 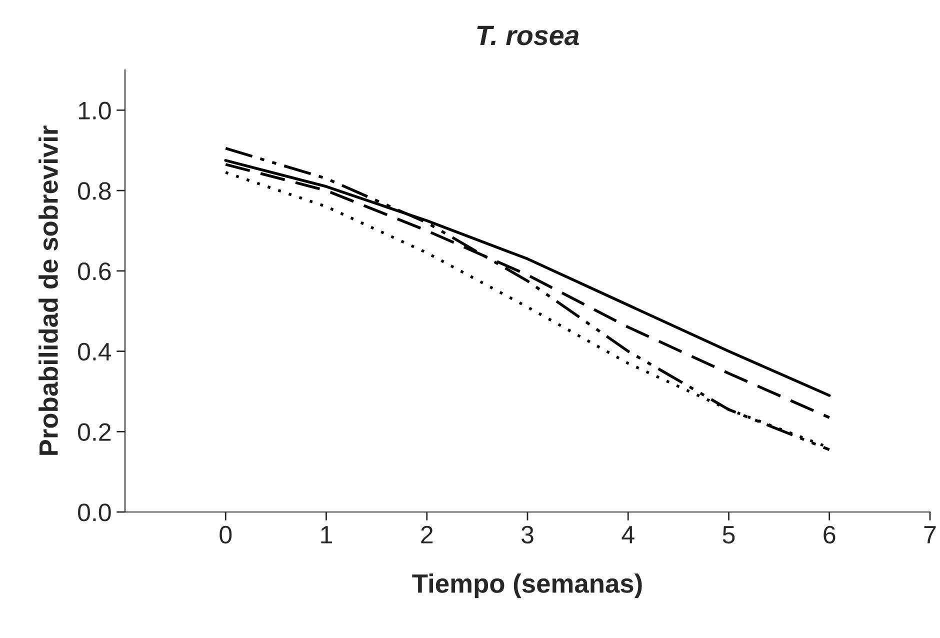 What do you see at coordinates (830, 535) in the screenshot?
I see `x-tick-label: 6` at bounding box center [830, 535].